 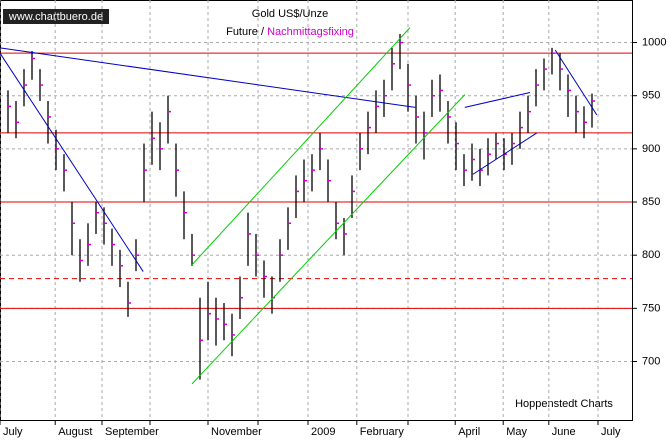 I want to click on watermark-box, so click(x=56, y=16).